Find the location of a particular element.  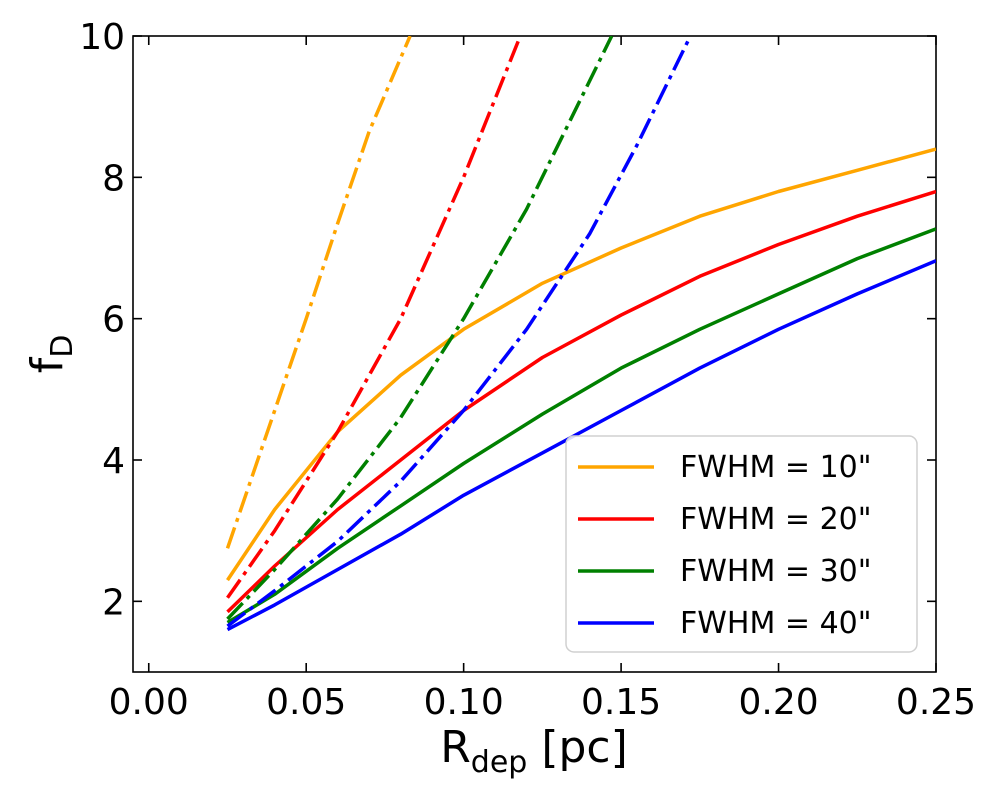

y-tick-label: 8 is located at coordinates (113, 178).